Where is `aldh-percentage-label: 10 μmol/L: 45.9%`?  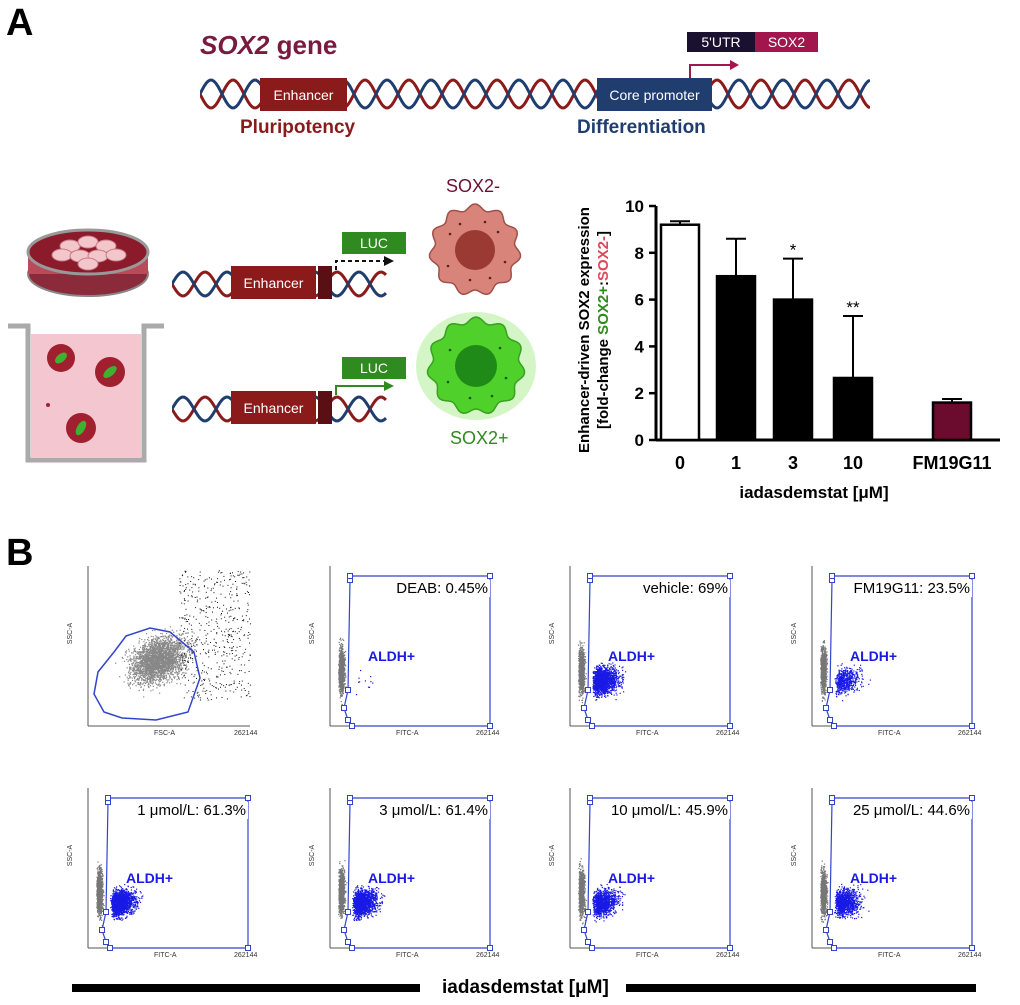 aldh-percentage-label: 10 μmol/L: 45.9% is located at coordinates (669, 810).